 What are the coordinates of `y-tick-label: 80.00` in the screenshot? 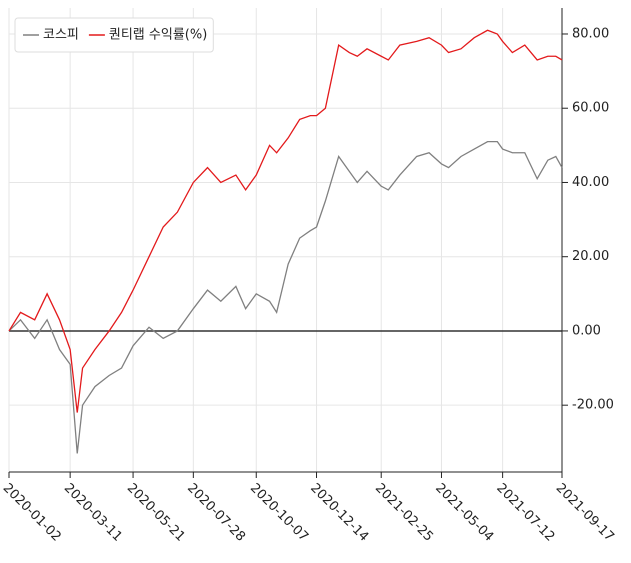 It's located at (590, 33).